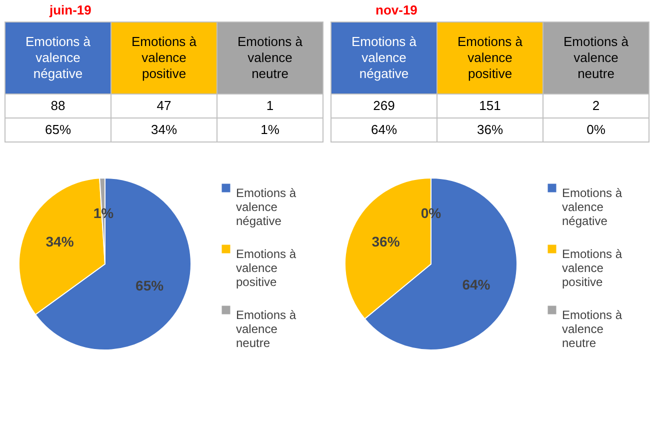  What do you see at coordinates (384, 129) in the screenshot?
I see `text: 64%` at bounding box center [384, 129].